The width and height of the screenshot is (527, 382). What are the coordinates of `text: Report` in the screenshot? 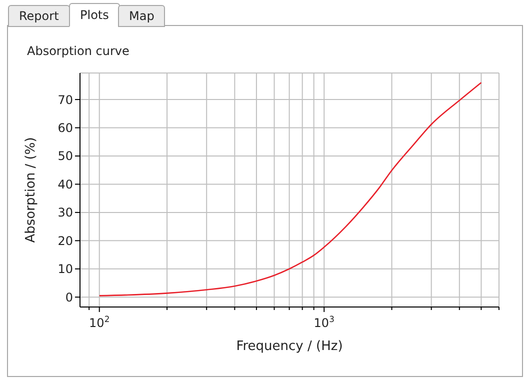 It's located at (39, 16).